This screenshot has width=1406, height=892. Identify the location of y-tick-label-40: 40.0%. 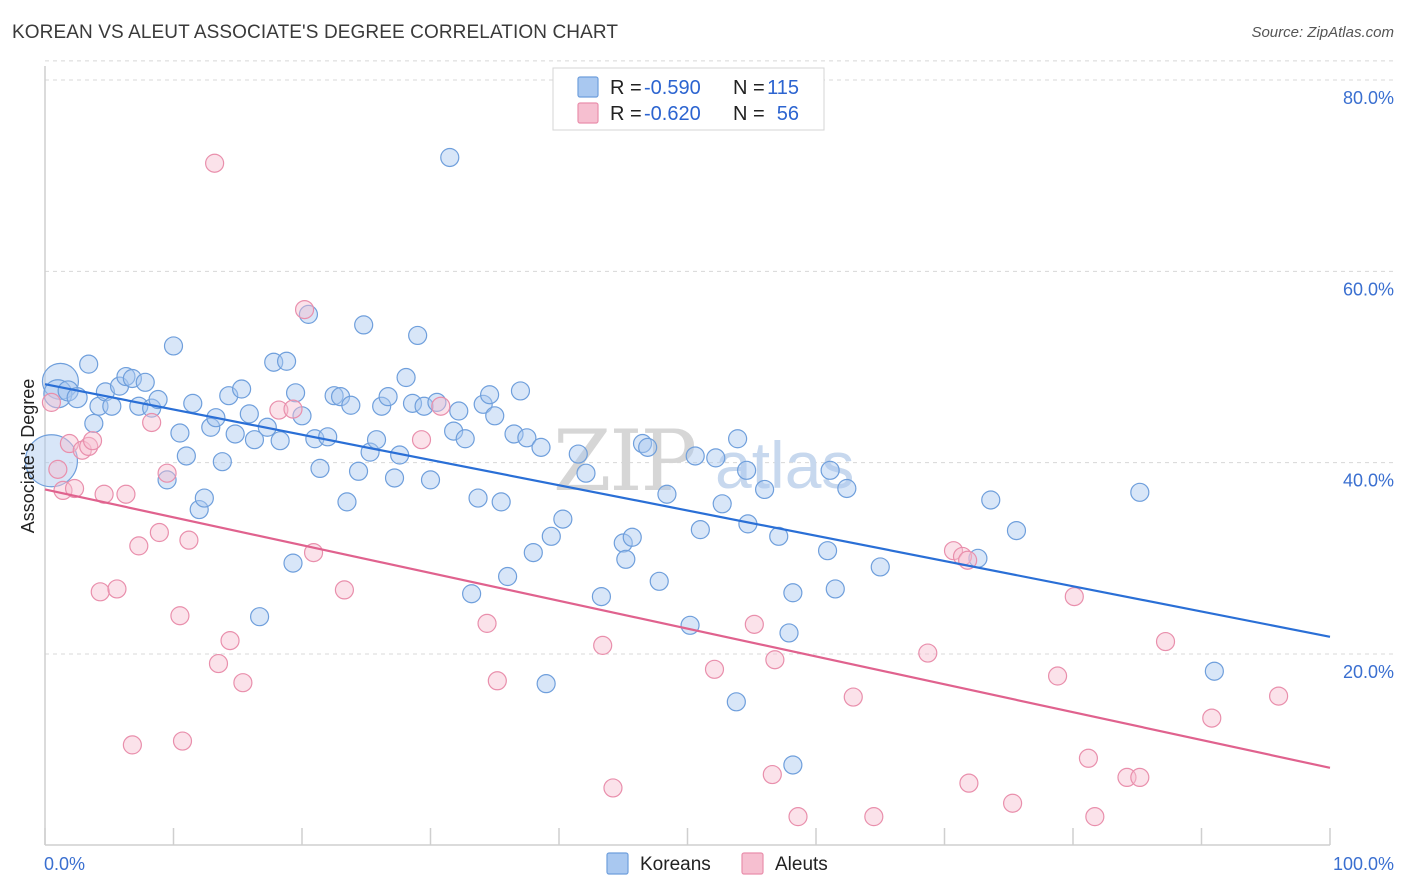
(1368, 481).